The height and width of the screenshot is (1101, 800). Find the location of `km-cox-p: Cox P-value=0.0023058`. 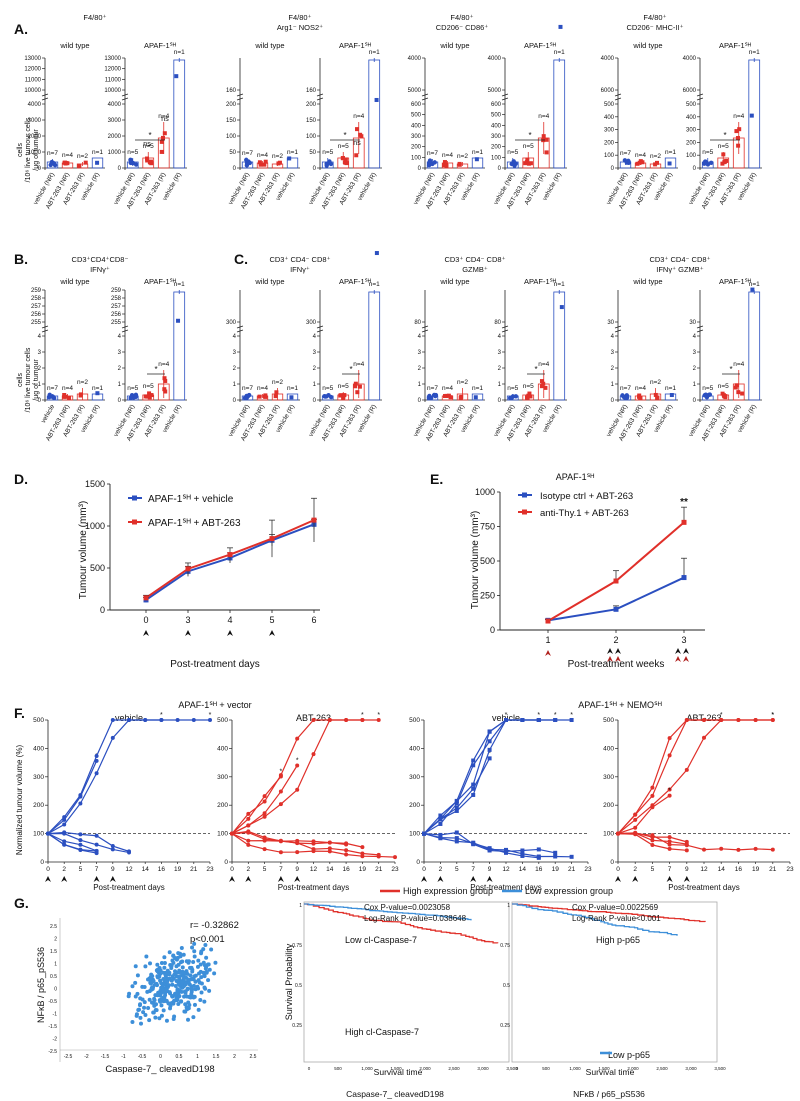

km-cox-p: Cox P-value=0.0023058 is located at coordinates (407, 907).